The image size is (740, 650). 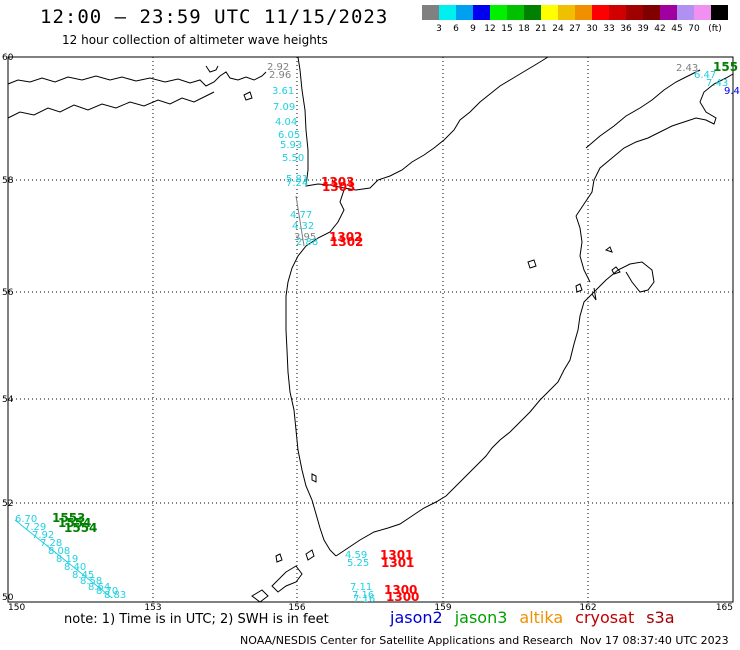 What do you see at coordinates (26, 519) in the screenshot?
I see `wave-height-value: 6.70` at bounding box center [26, 519].